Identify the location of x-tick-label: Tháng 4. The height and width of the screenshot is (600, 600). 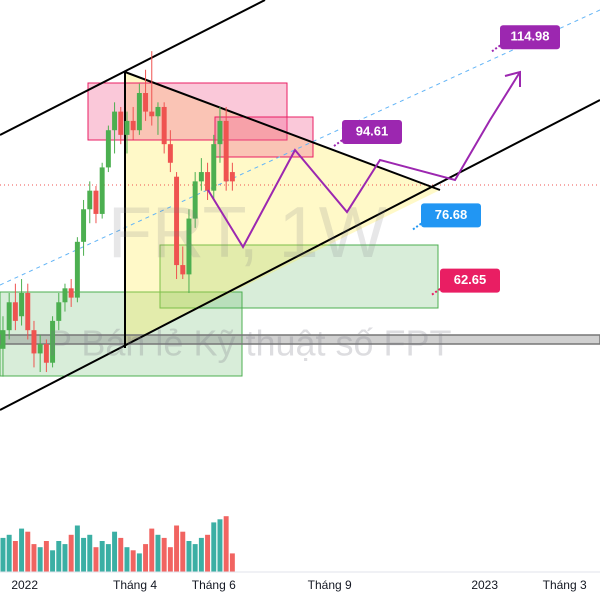
(135, 585).